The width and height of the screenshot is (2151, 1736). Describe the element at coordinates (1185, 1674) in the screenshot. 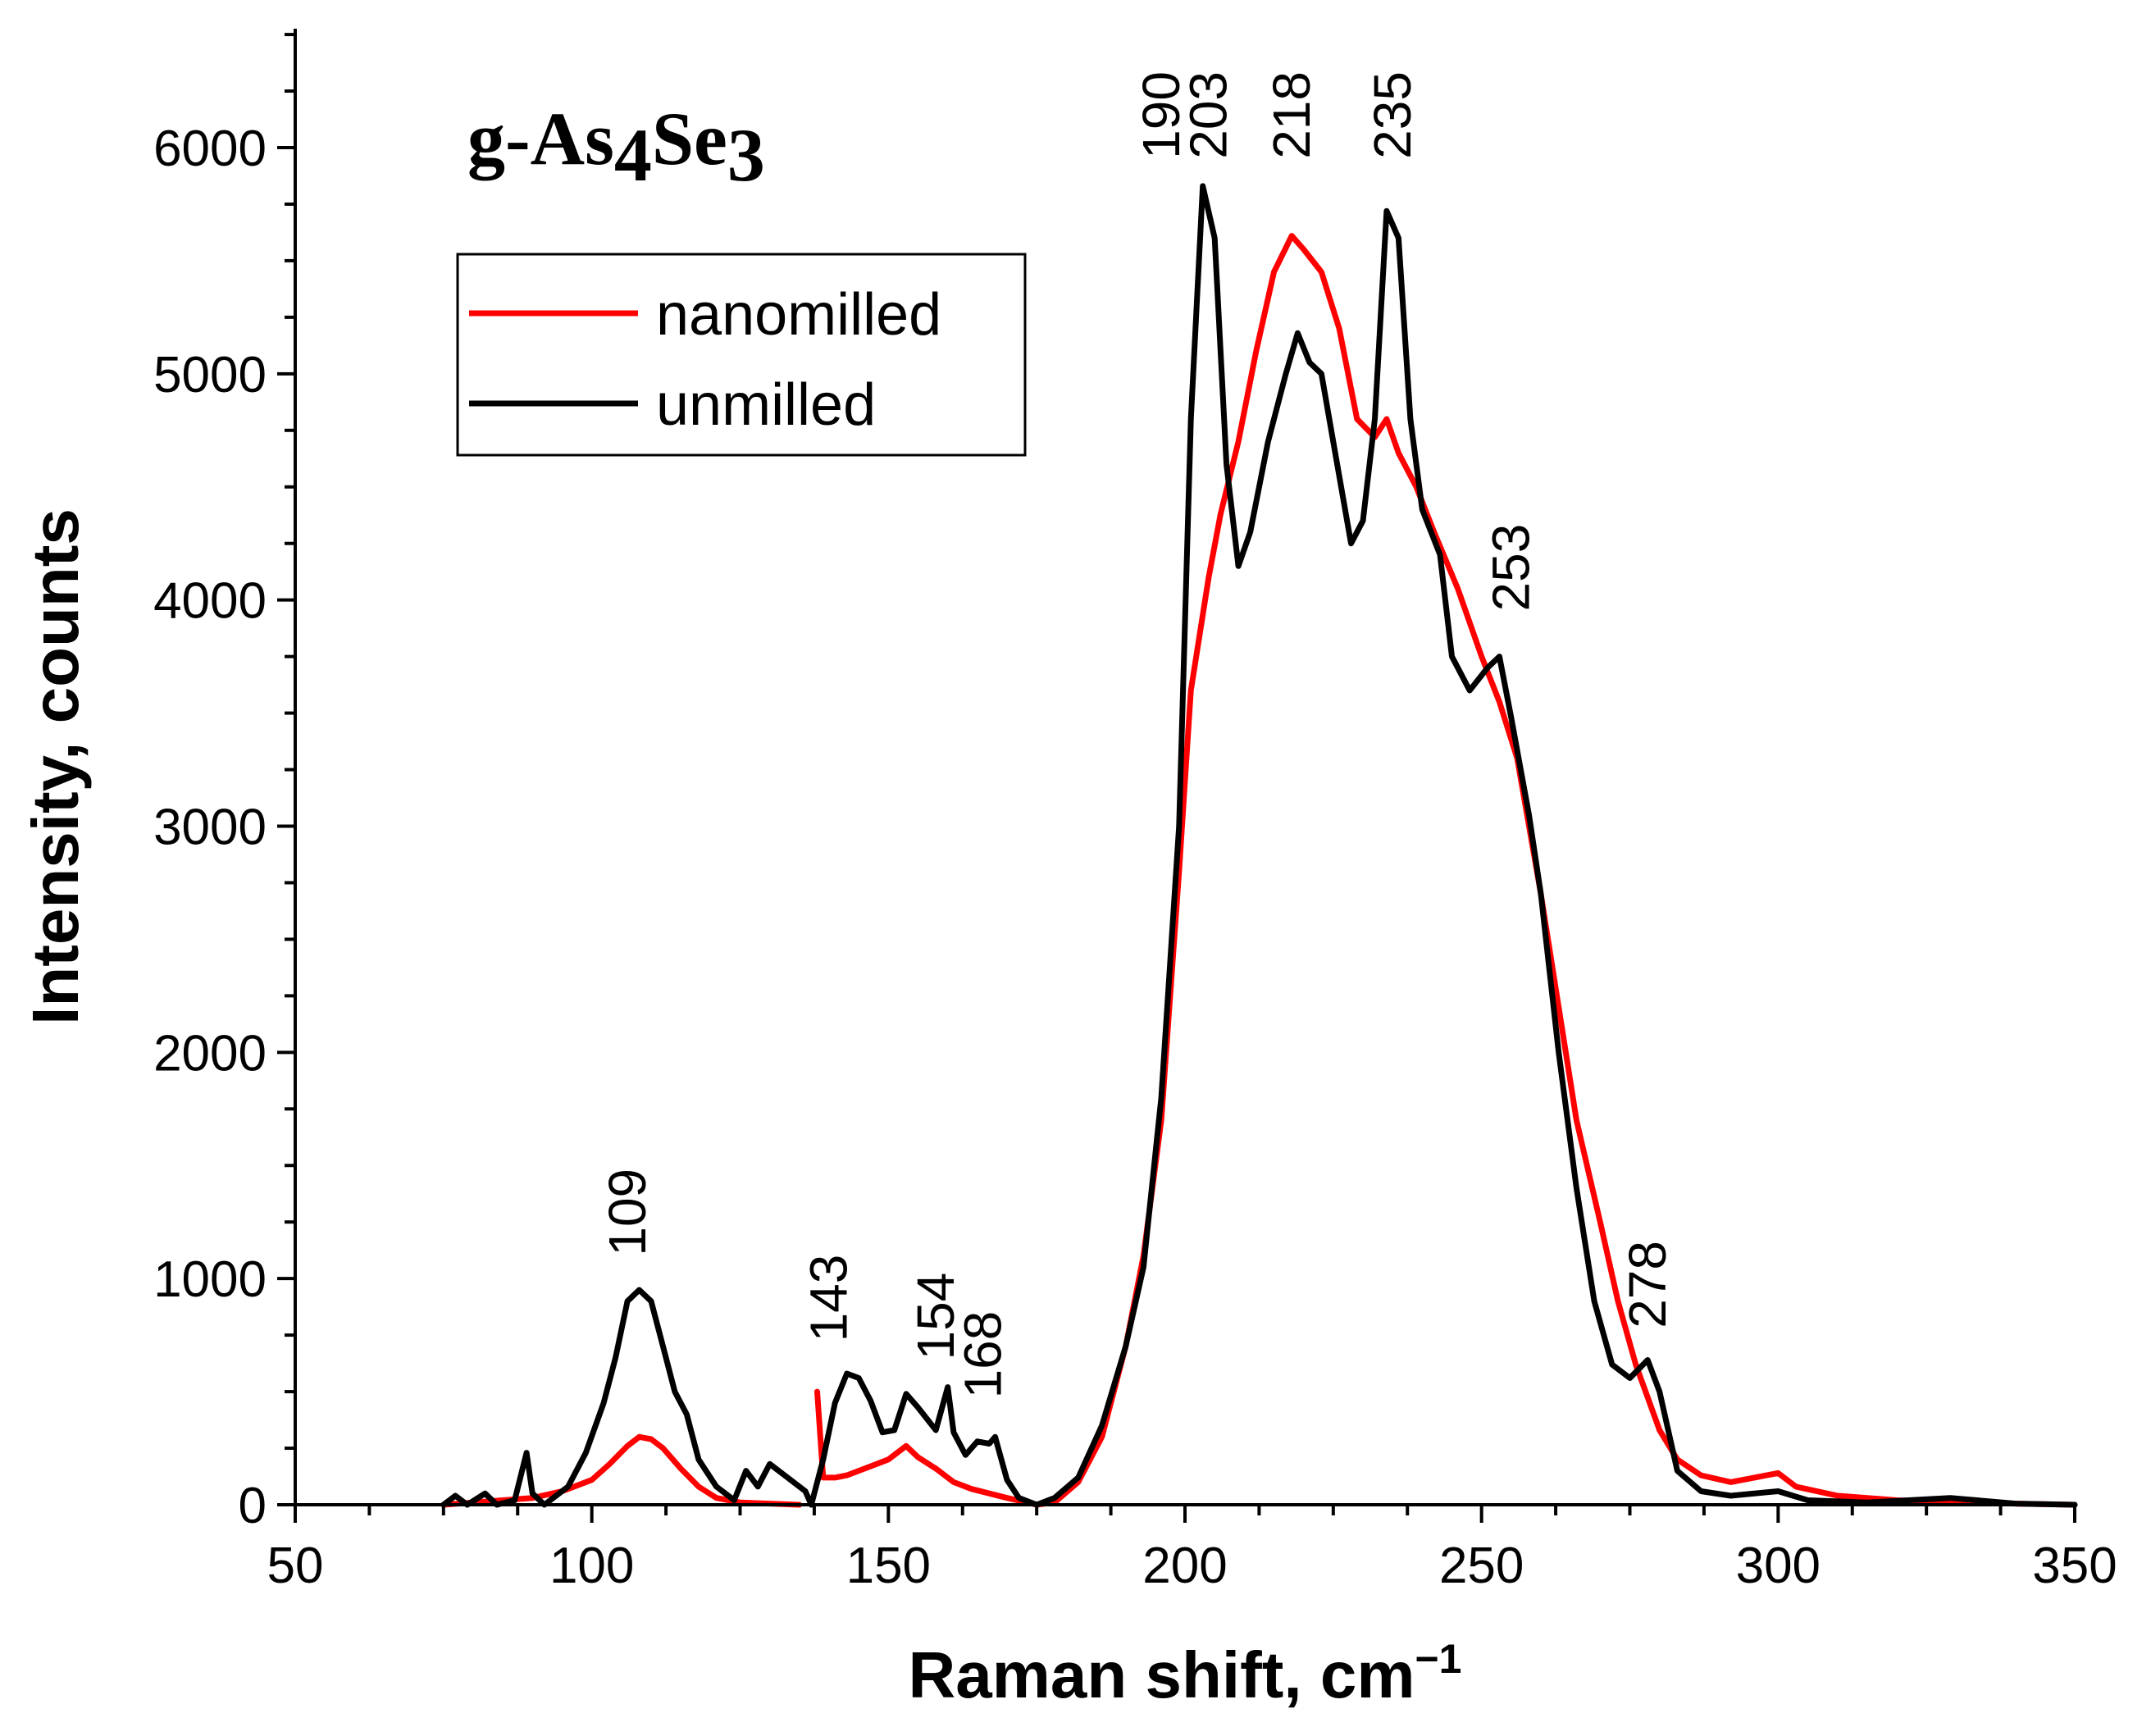

I see `x-axis-title: Raman shift, cm−1` at that location.